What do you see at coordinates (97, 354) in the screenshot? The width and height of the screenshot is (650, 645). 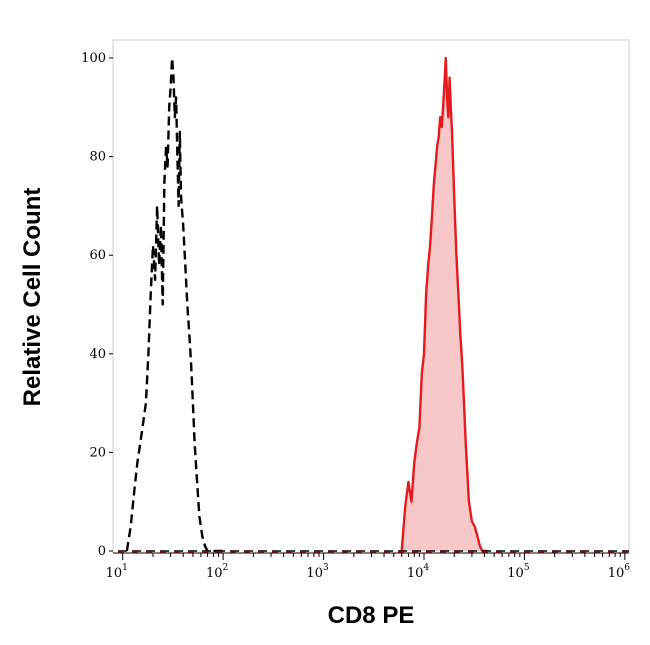 I see `y-tick-label: 40` at bounding box center [97, 354].